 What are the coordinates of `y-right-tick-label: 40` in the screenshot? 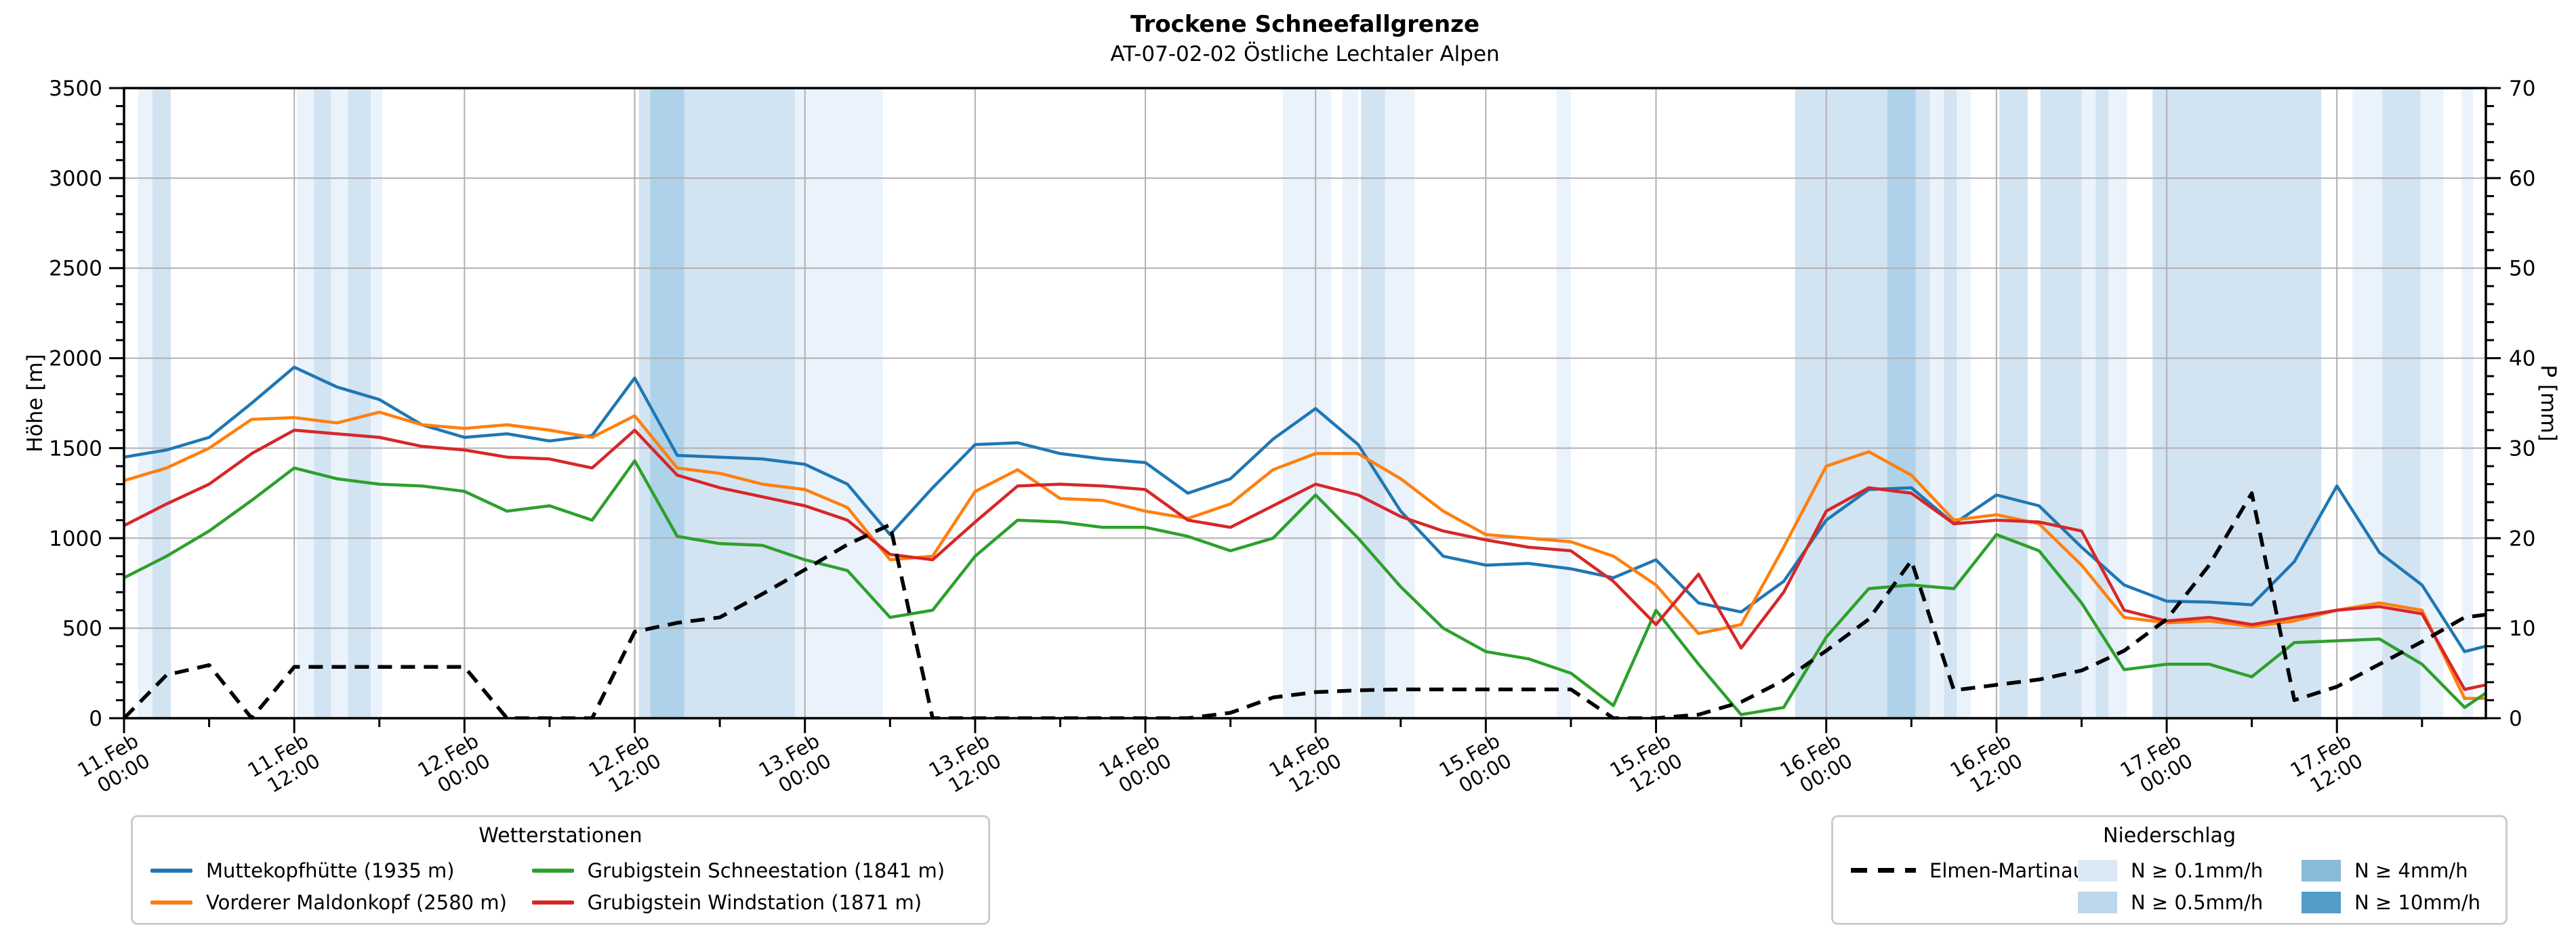 It's located at (2522, 359).